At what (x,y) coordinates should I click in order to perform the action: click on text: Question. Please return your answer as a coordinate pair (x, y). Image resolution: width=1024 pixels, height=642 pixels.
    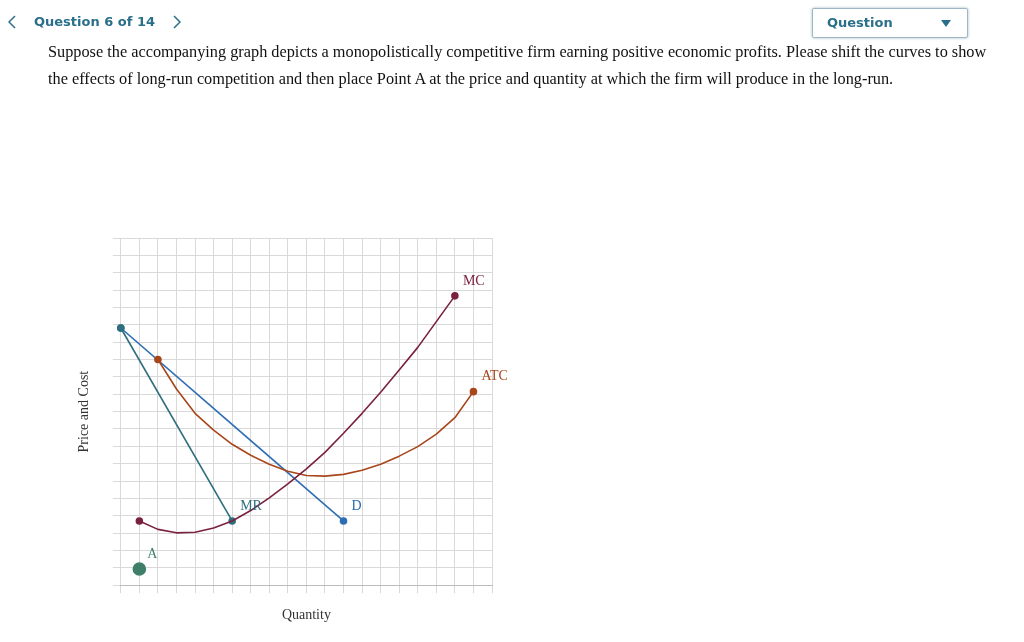
    Looking at the image, I should click on (860, 22).